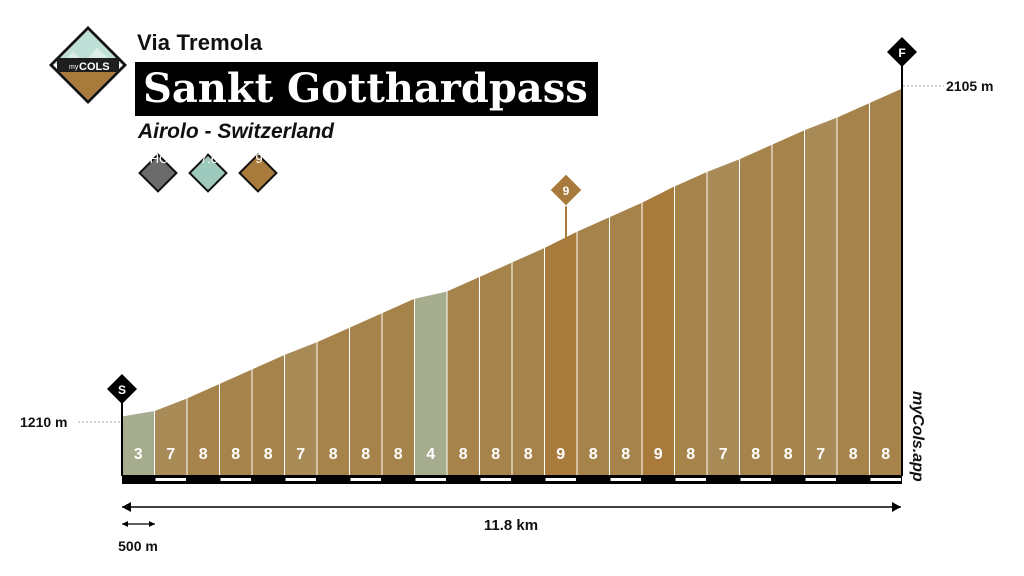 The image size is (1024, 576). I want to click on finish-marker-label: F, so click(901, 53).